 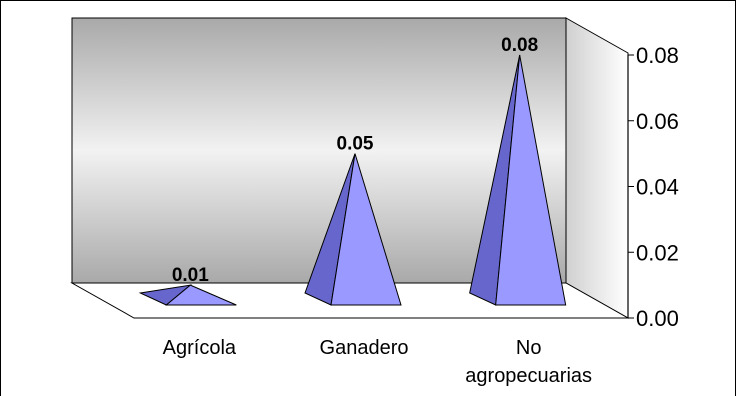 What do you see at coordinates (355, 144) in the screenshot?
I see `data-label: 0.05` at bounding box center [355, 144].